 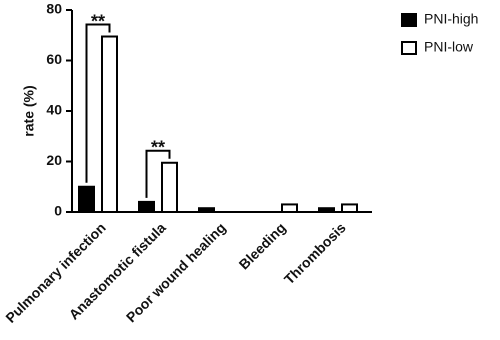 What do you see at coordinates (29, 110) in the screenshot?
I see `y-axis-label: rate (%)` at bounding box center [29, 110].